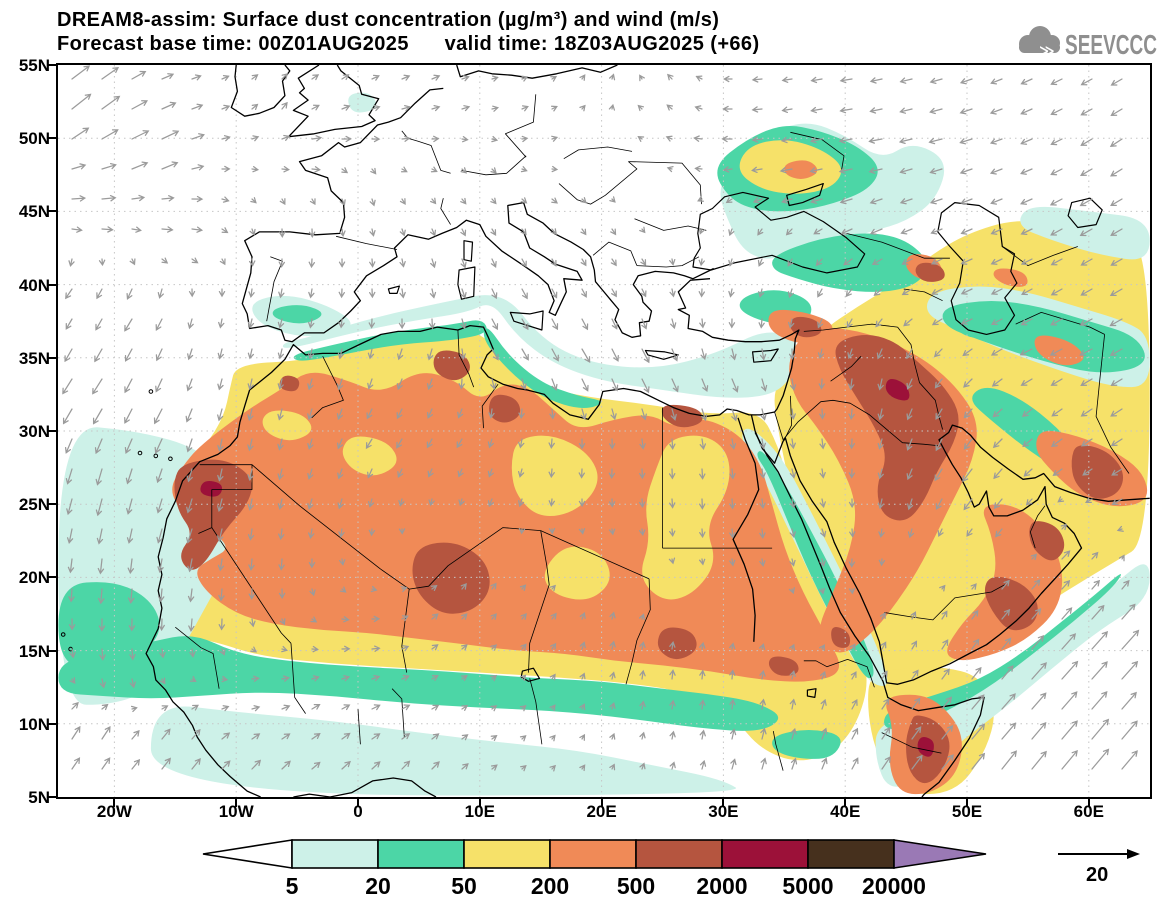  I want to click on dust-region-ukraine-orange-spot, so click(801, 169).